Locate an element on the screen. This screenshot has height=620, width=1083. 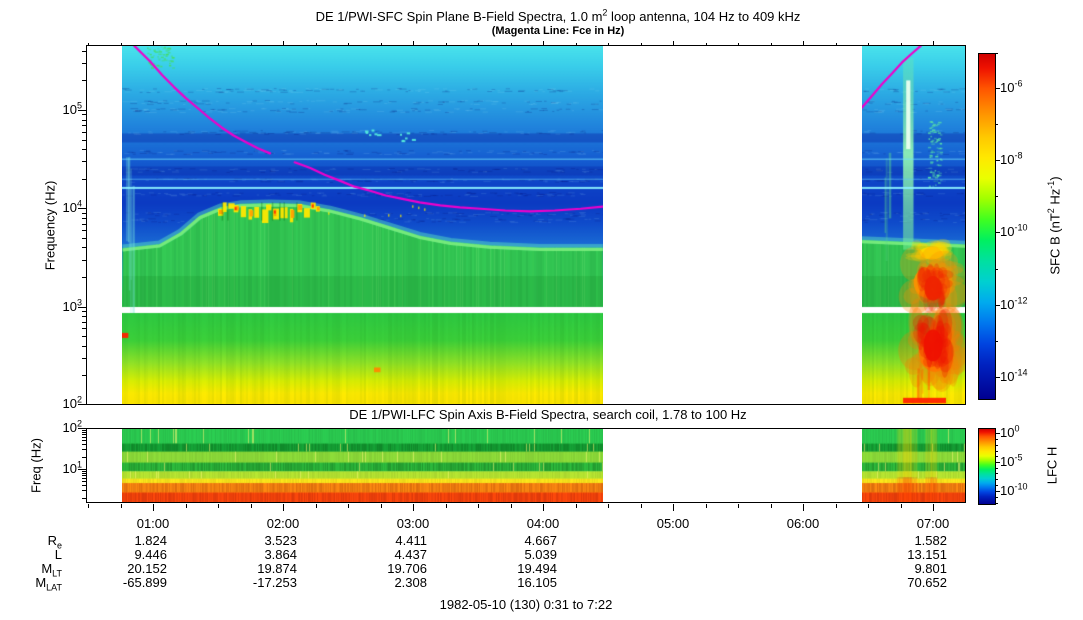
ephemeris-value: 3.864 is located at coordinates (280, 554).